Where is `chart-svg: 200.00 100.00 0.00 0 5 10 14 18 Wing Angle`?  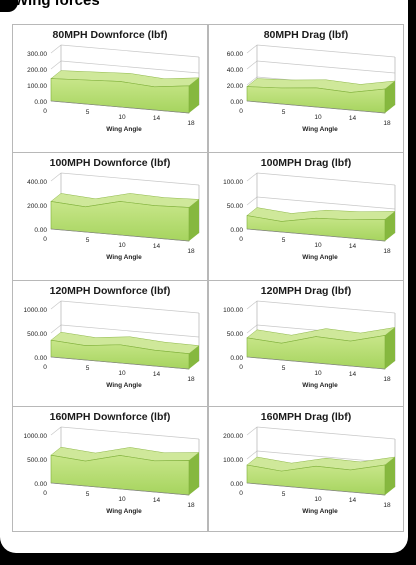 chart-svg: 200.00 100.00 0.00 0 5 10 14 18 Wing Angle is located at coordinates (309, 470).